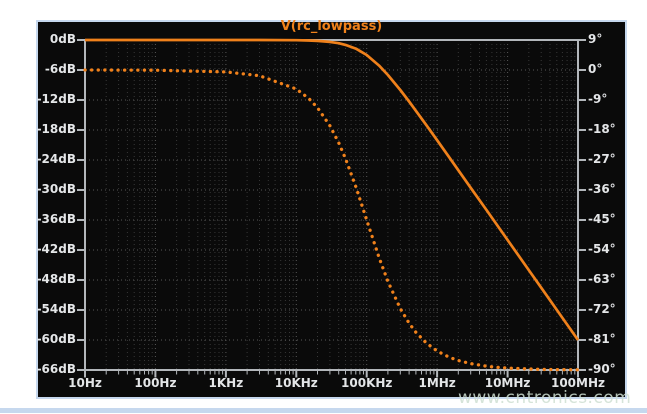 Image resolution: width=647 pixels, height=414 pixels. What do you see at coordinates (62, 39) in the screenshot?
I see `y-left-tick-label: 0dB` at bounding box center [62, 39].